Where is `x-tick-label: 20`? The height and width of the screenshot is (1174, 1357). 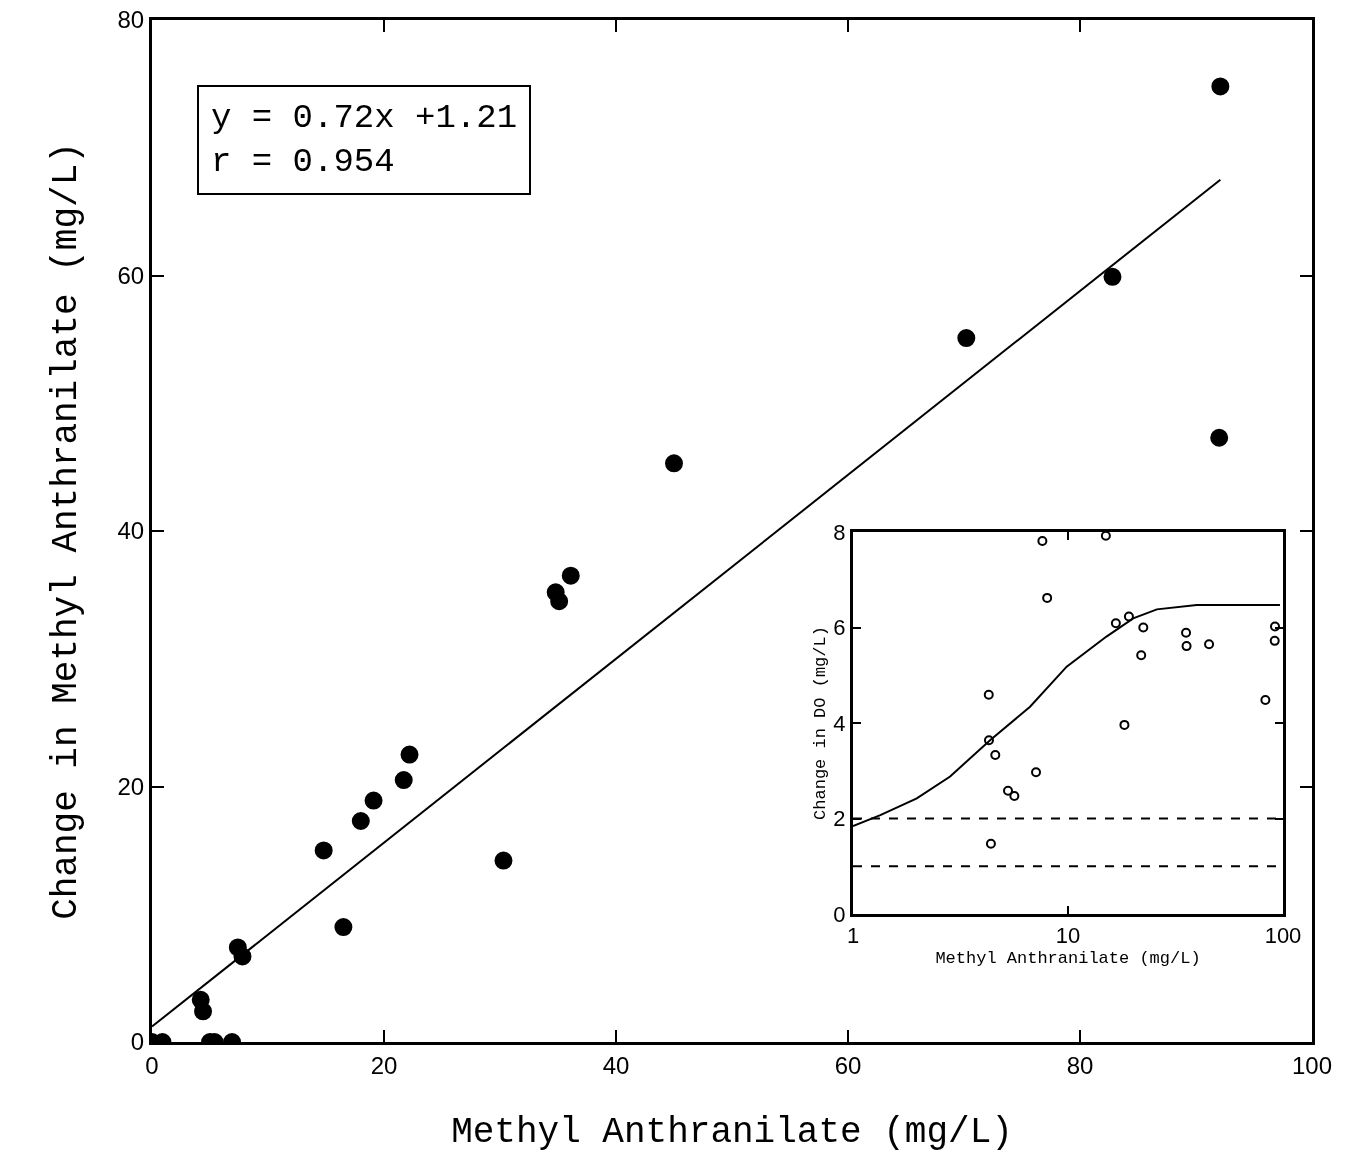
x-tick-label: 20 is located at coordinates (384, 1065).